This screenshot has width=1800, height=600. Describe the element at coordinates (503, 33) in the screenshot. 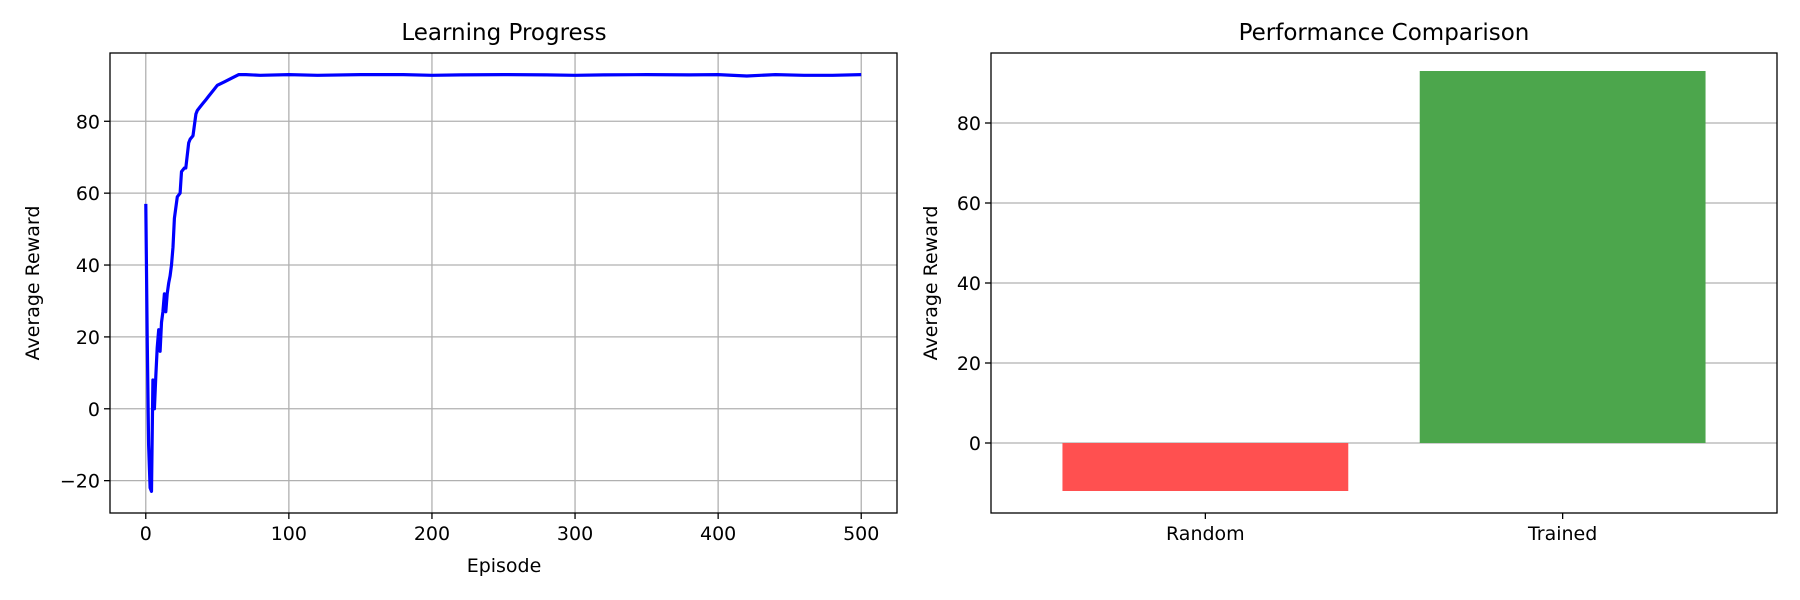

I see `chart-title: Learning Progress` at that location.